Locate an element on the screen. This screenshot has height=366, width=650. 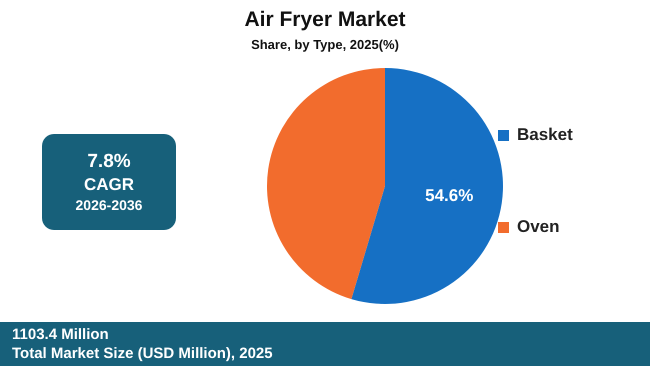
text: CAGR is located at coordinates (109, 185).